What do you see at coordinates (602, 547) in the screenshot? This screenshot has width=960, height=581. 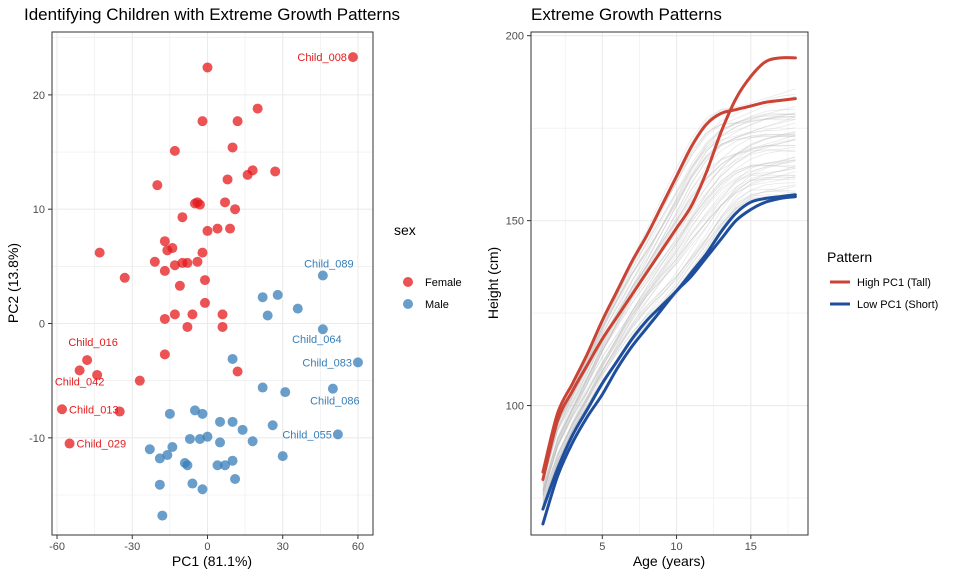 I see `x-tick-label: 5` at bounding box center [602, 547].